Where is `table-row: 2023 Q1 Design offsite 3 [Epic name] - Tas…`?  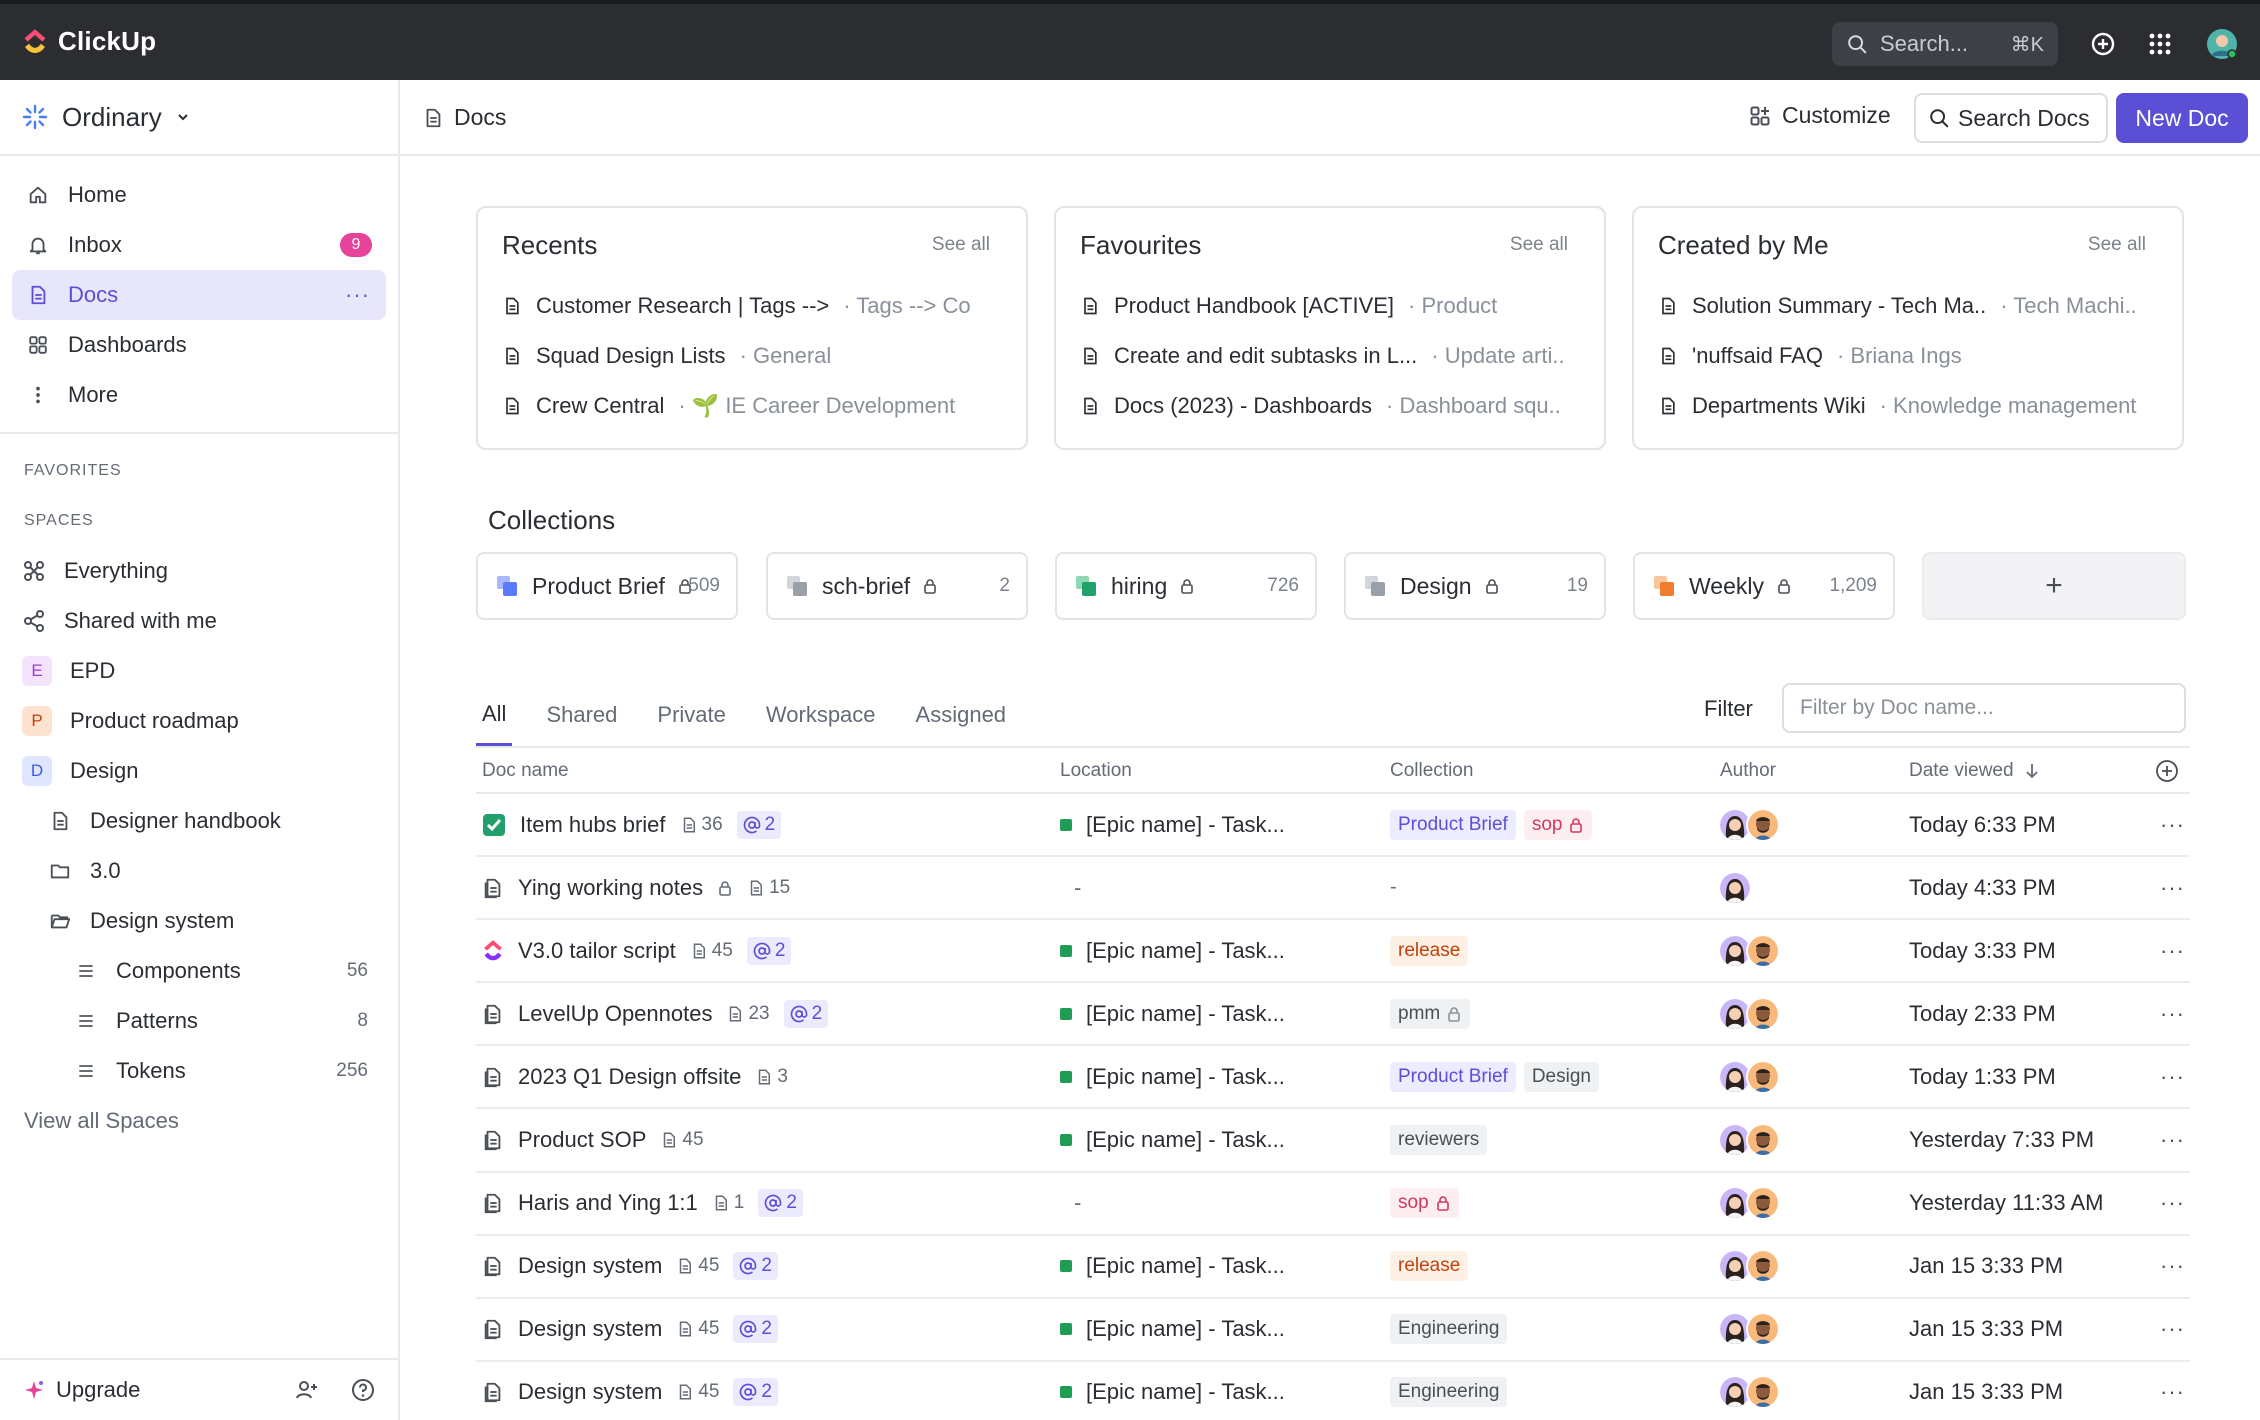
table-row: 2023 Q1 Design offsite 3 [Epic name] - Tas… is located at coordinates (1333, 1078).